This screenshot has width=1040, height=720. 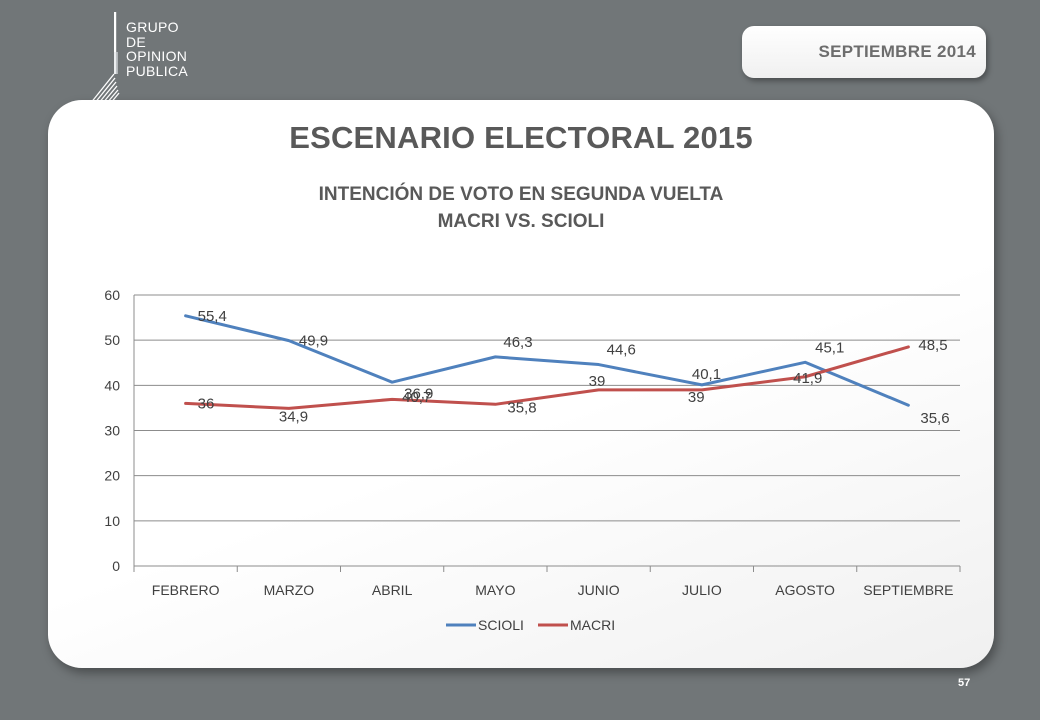 I want to click on data-label: 40,7, so click(x=416, y=397).